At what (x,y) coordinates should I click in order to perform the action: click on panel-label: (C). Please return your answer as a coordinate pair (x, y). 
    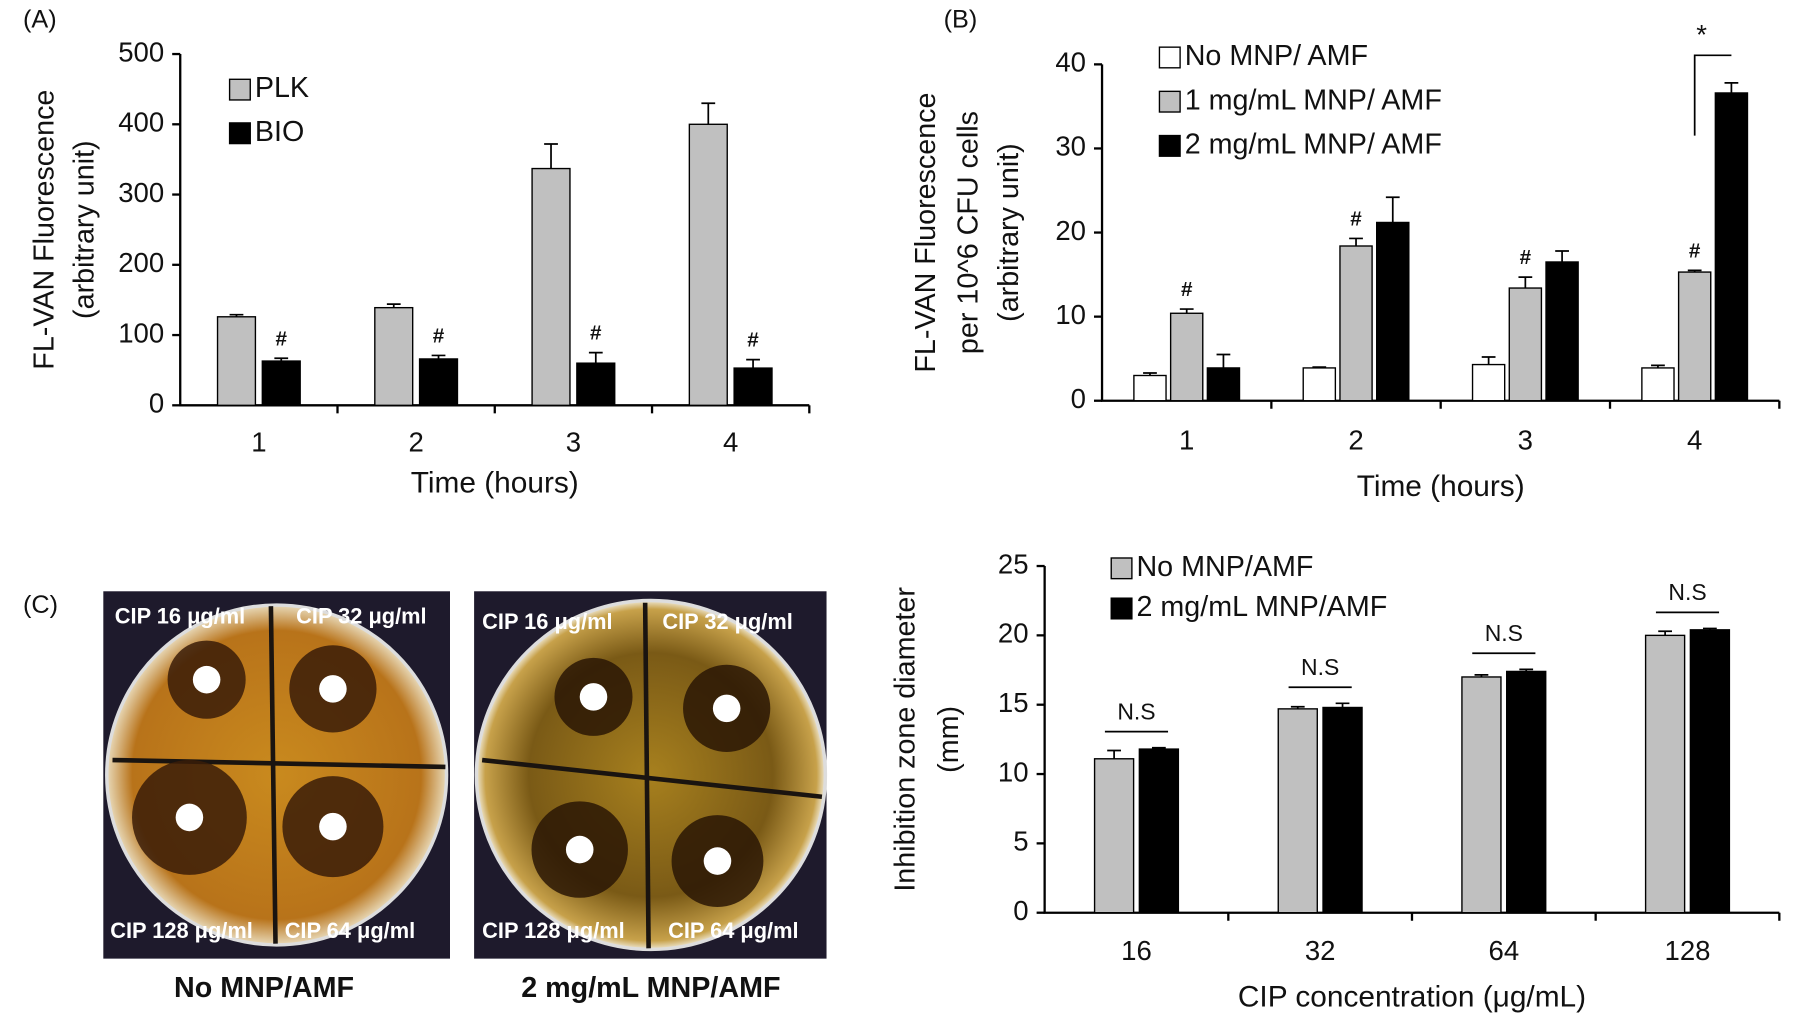
    Looking at the image, I should click on (40, 605).